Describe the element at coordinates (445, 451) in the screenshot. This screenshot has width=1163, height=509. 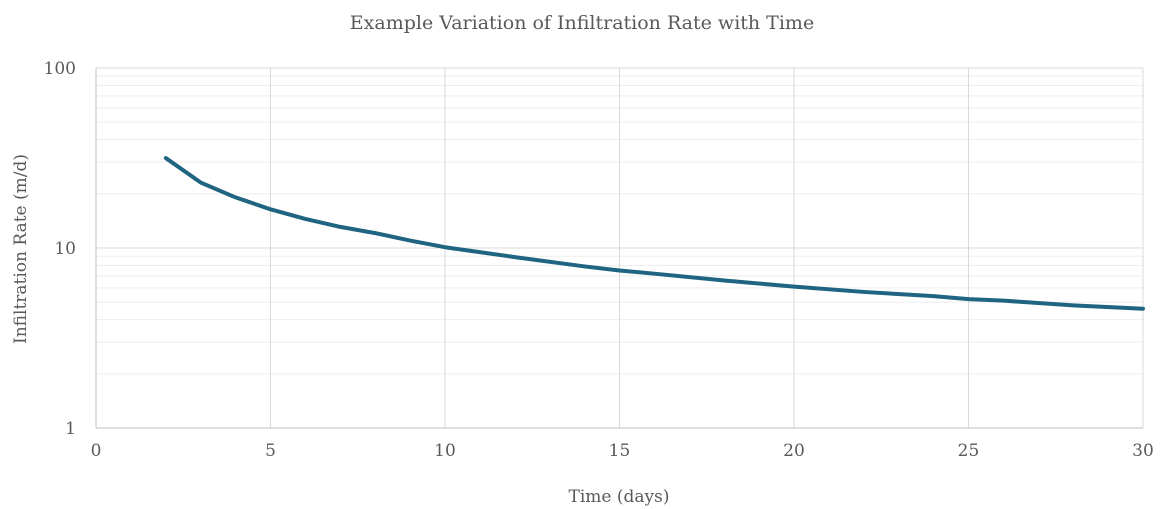
I see `x-tick-label: 10` at that location.